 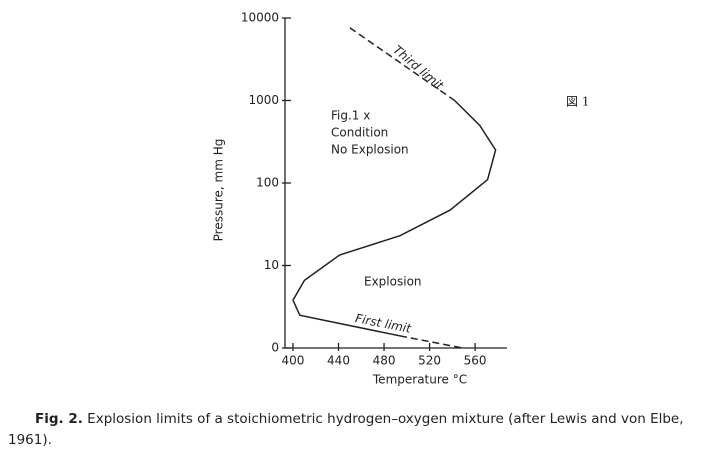 What do you see at coordinates (393, 282) in the screenshot?
I see `annotation: Explosion` at bounding box center [393, 282].